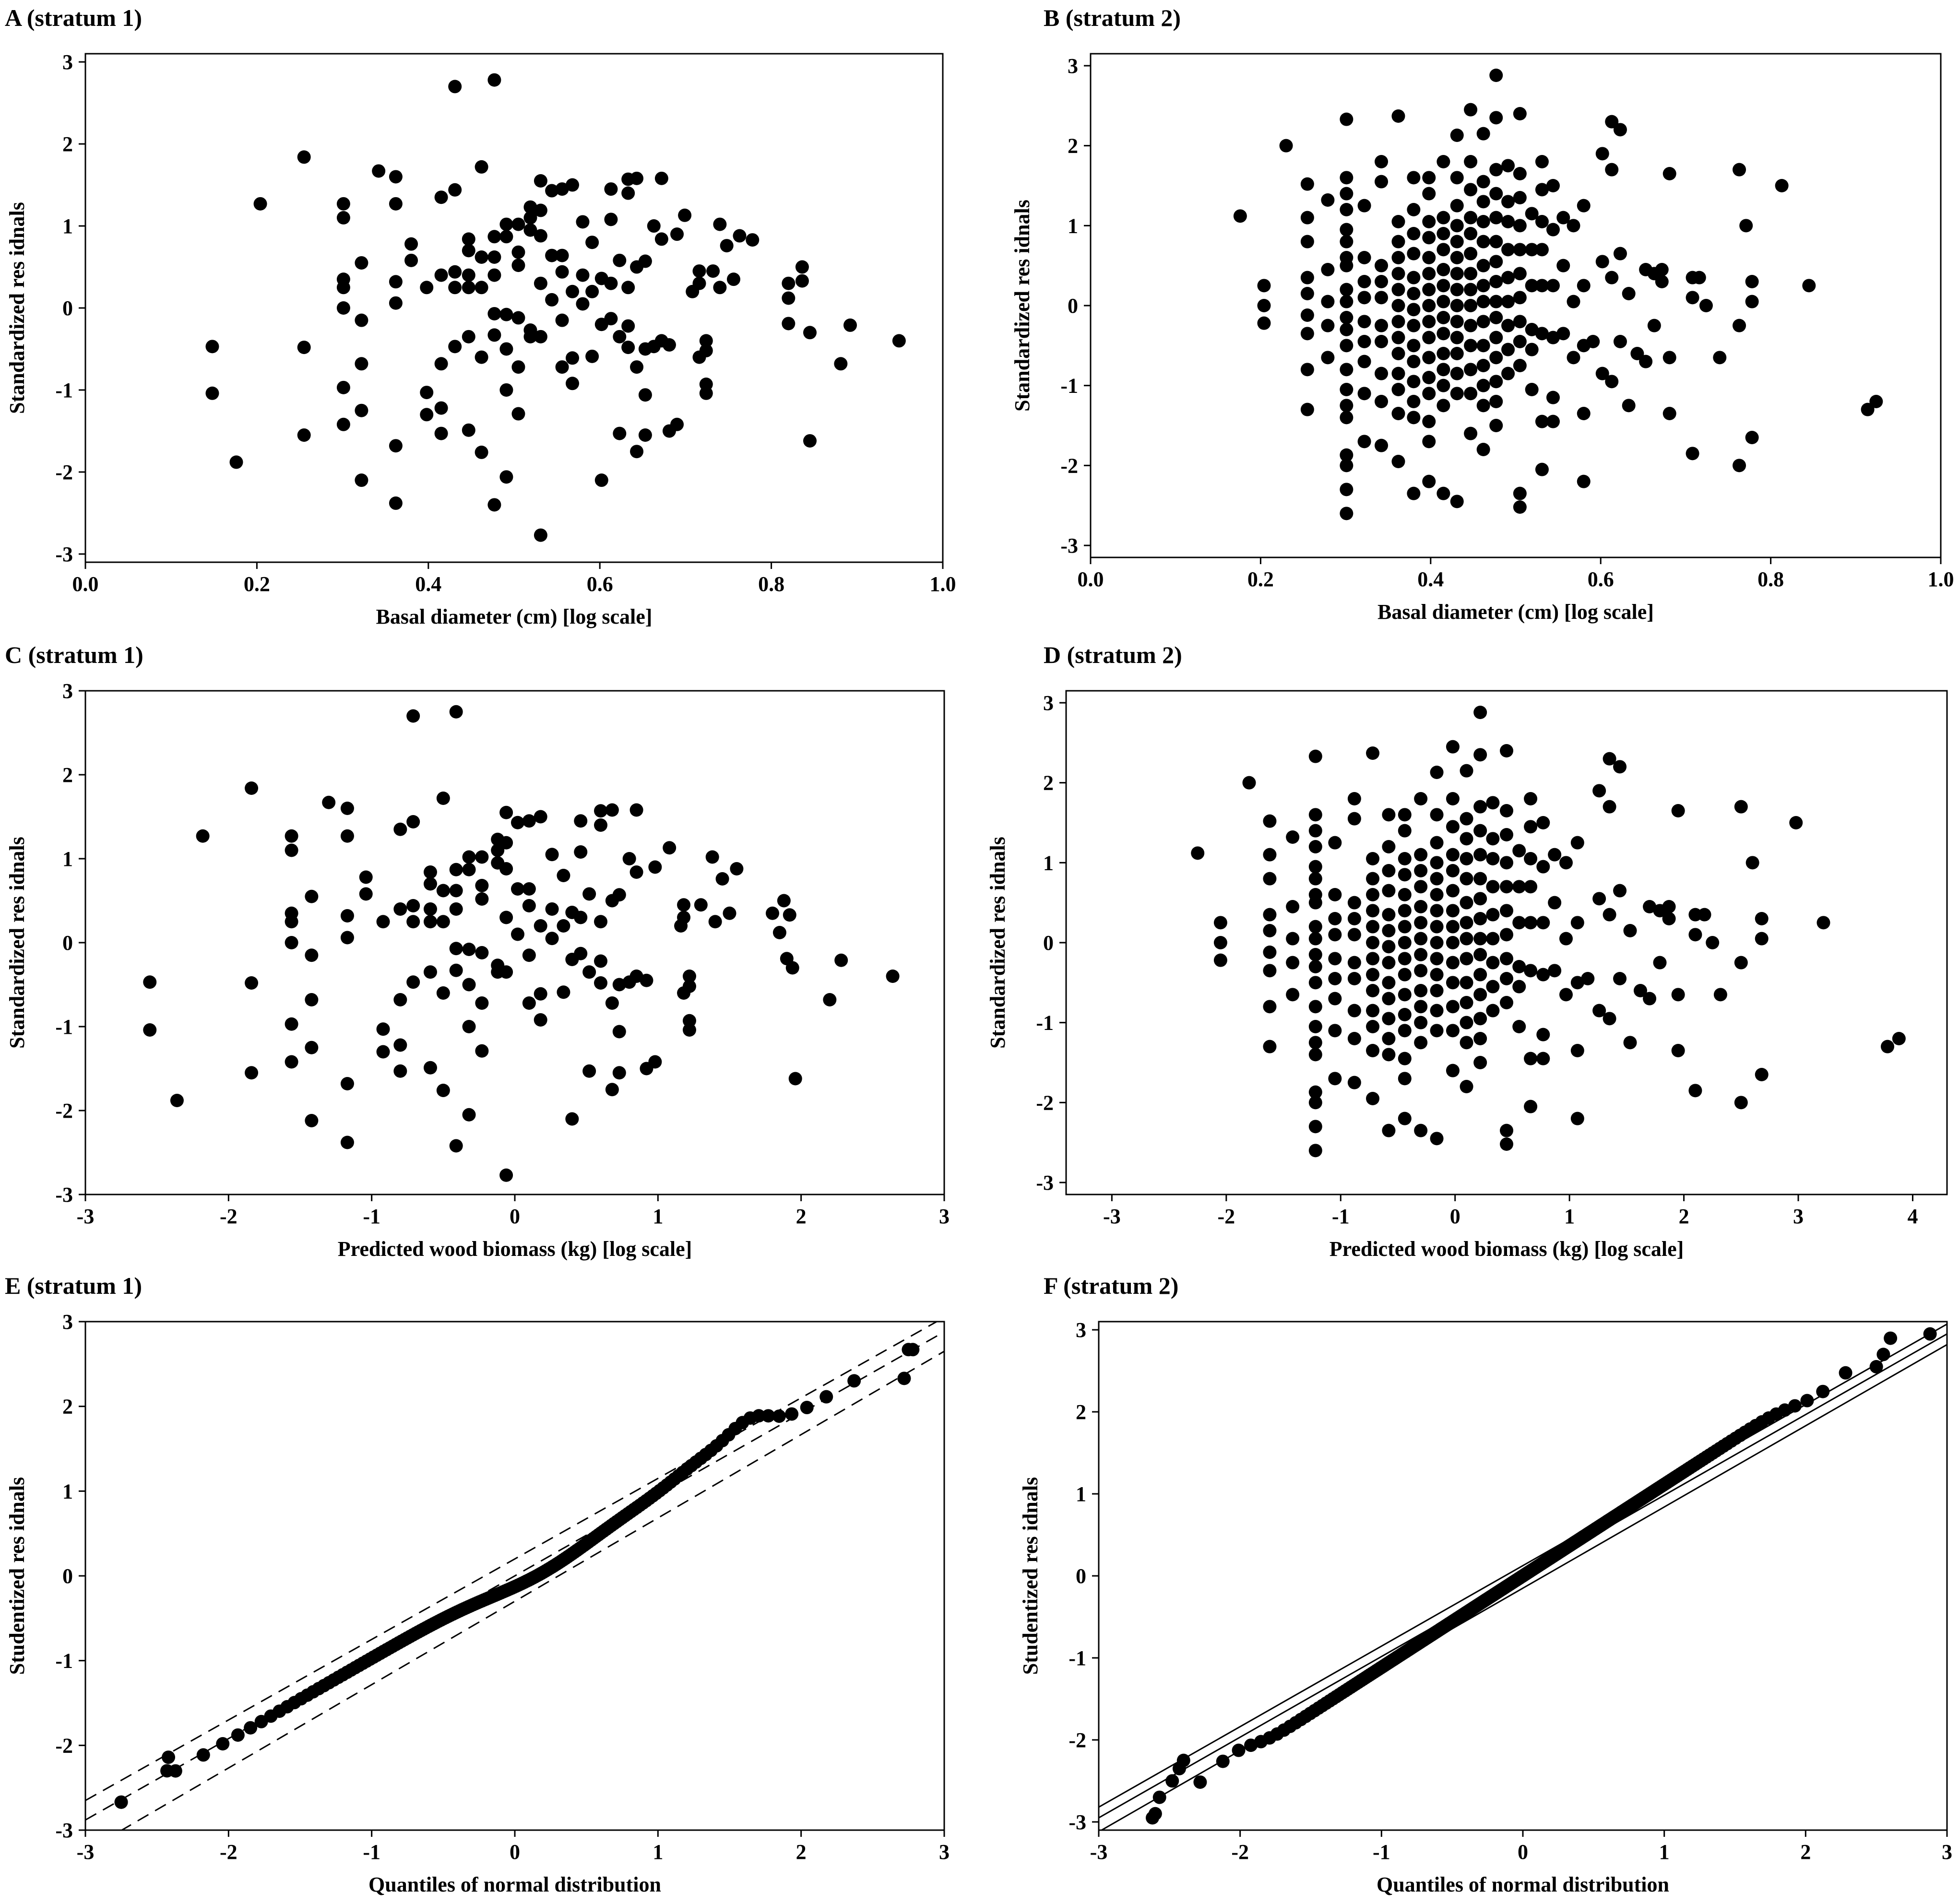  Describe the element at coordinates (1073, 66) in the screenshot. I see `y-tick-label-b: 3` at that location.